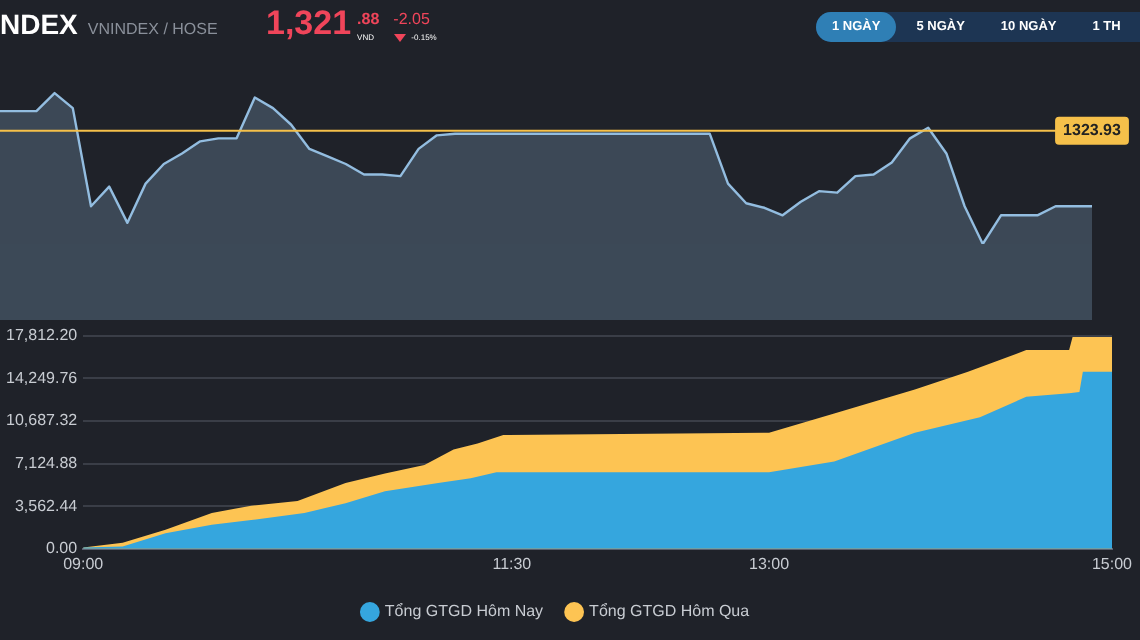  What do you see at coordinates (62, 548) in the screenshot?
I see `y-tick-label: 0.00` at bounding box center [62, 548].